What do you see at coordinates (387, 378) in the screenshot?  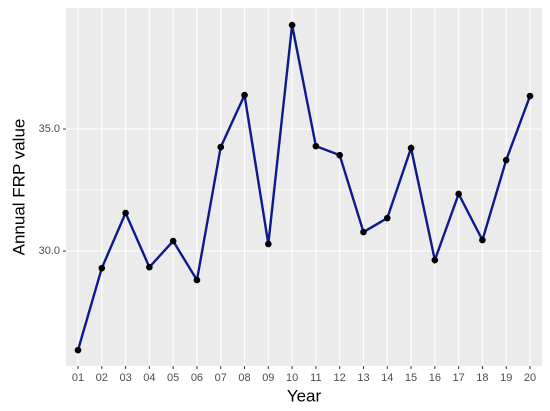 I see `x-tick-label: 14` at bounding box center [387, 378].